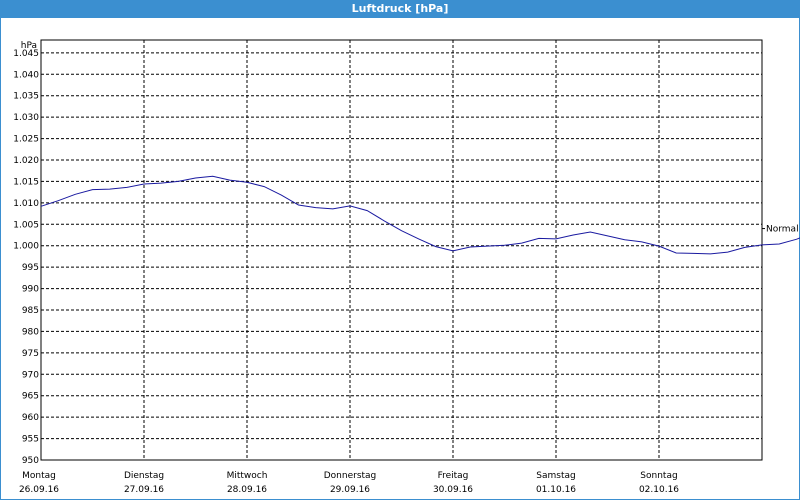 The height and width of the screenshot is (500, 800). What do you see at coordinates (782, 230) in the screenshot?
I see `series-label-normal: Normal` at bounding box center [782, 230].